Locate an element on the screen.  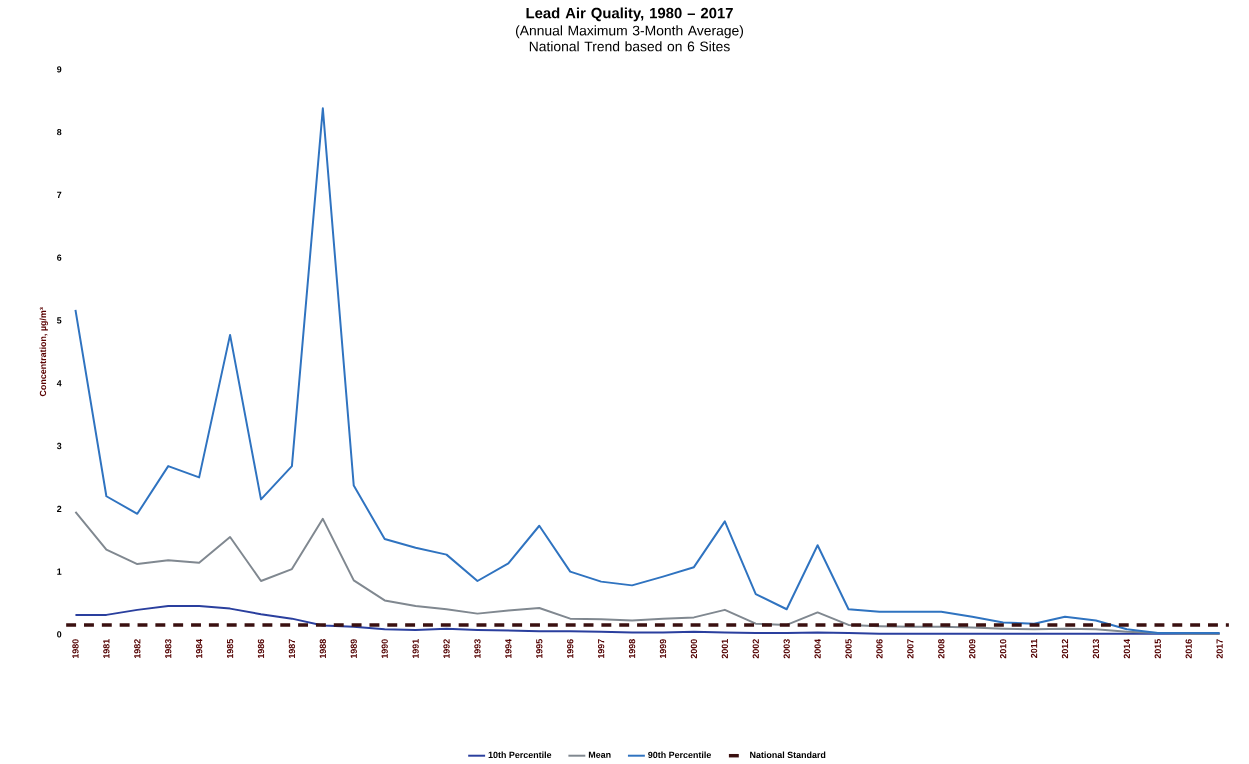
x-tick-label: 1992 is located at coordinates (446, 649).